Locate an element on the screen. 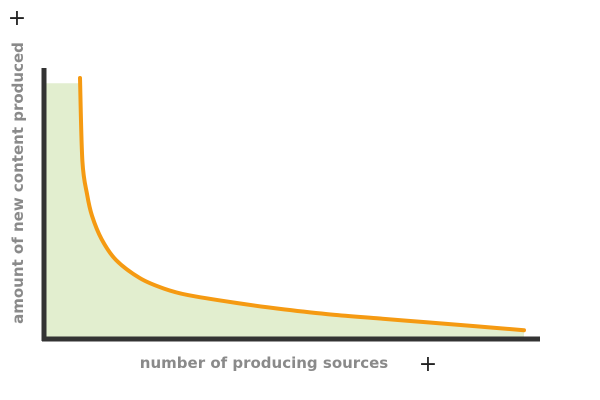 The height and width of the screenshot is (400, 600). y-axis-plus-marker: + is located at coordinates (17, 18).